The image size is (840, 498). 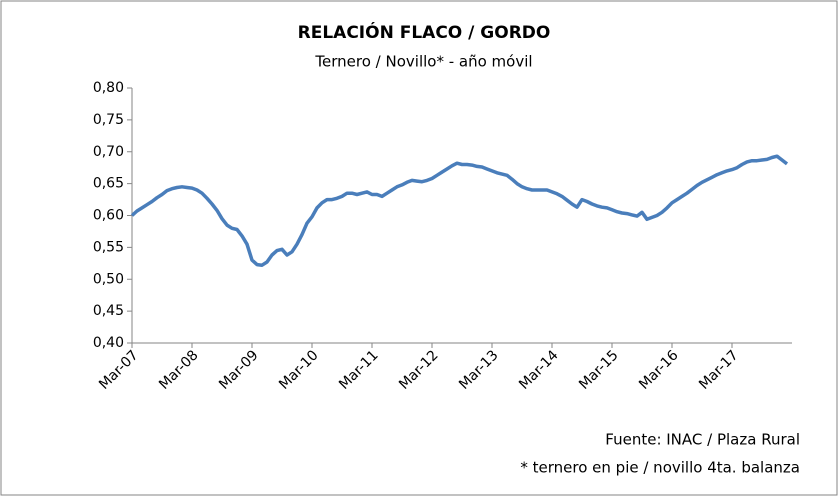 I want to click on y-tick-label: 0,45, so click(x=108, y=311).